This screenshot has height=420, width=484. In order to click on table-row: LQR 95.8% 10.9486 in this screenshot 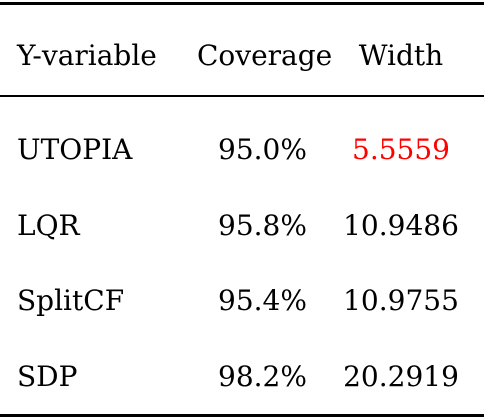, I will do `click(242, 226)`.